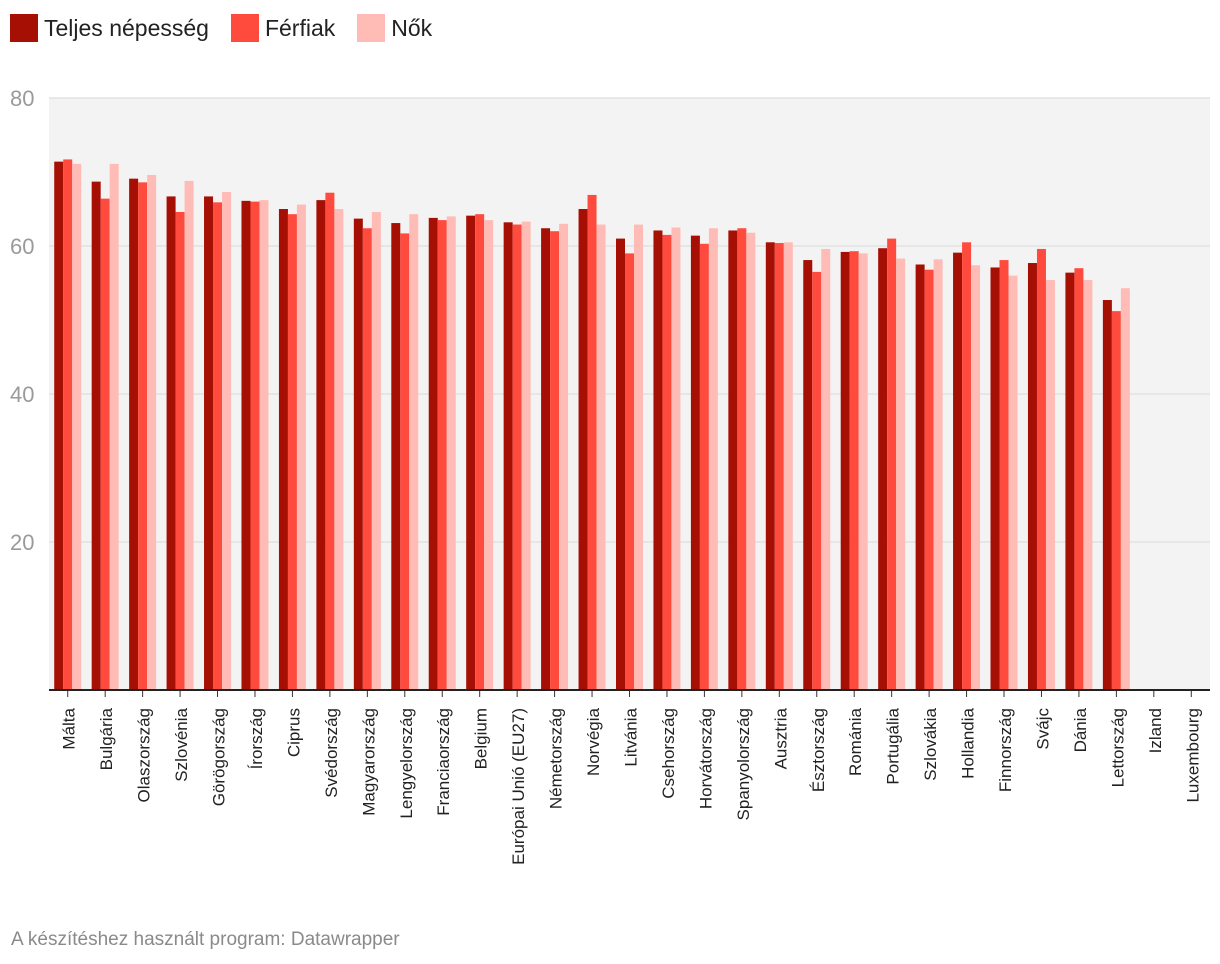 Image resolution: width=1220 pixels, height=964 pixels. Describe the element at coordinates (443, 762) in the screenshot. I see `x-tick-label: Franciaország` at that location.